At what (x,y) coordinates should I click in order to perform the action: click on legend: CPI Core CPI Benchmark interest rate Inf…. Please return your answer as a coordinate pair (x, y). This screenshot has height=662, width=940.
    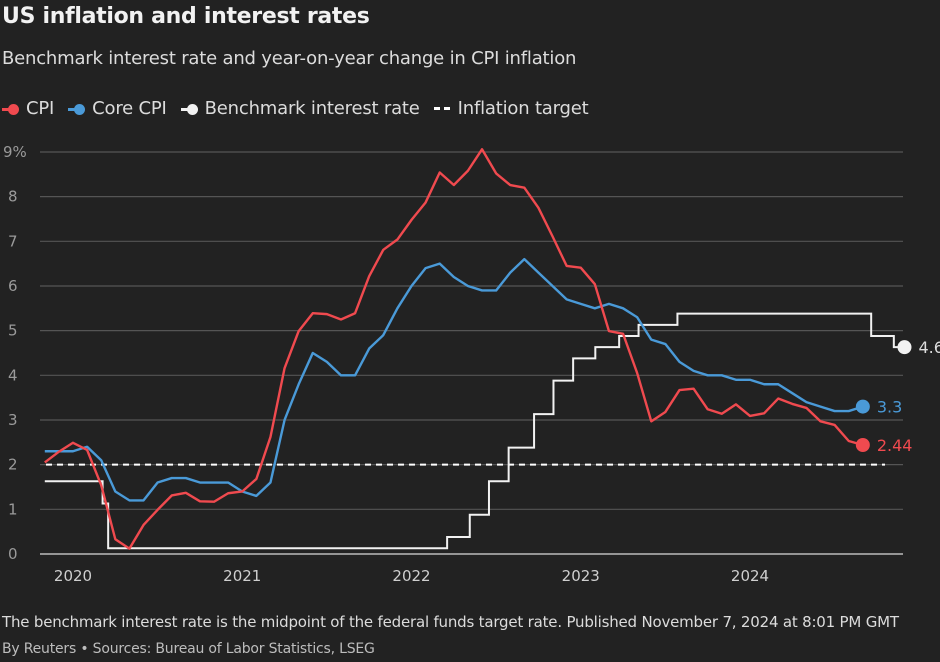
    Looking at the image, I should click on (295, 108).